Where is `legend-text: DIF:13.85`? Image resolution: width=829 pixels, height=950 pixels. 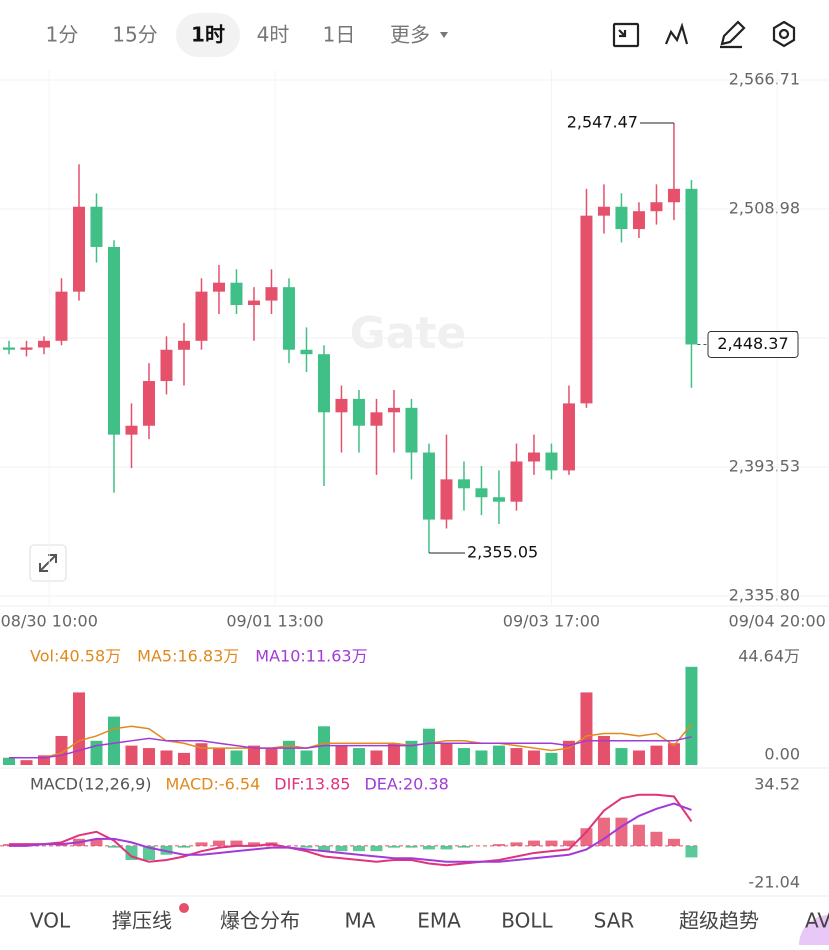
legend-text: DIF:13.85 is located at coordinates (312, 784).